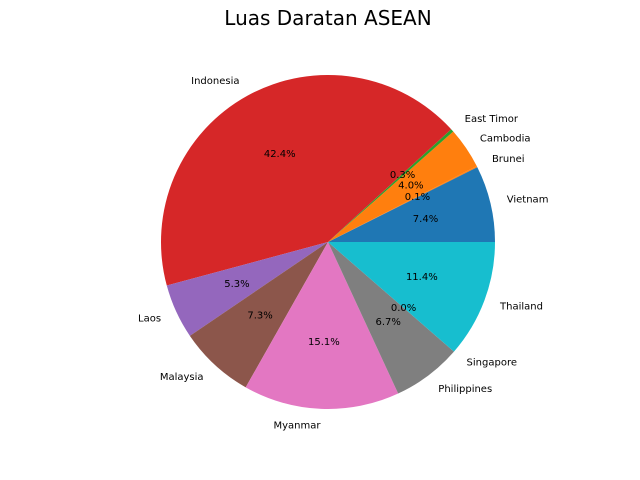 The width and height of the screenshot is (640, 480). I want to click on pie-slice-myanmar, so click(322, 325).